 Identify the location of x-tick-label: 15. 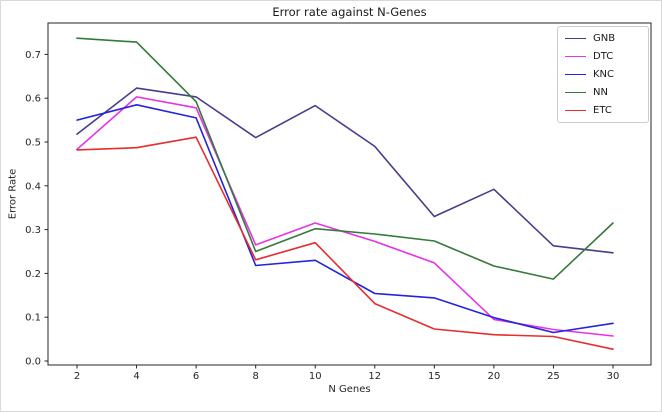
(434, 376).